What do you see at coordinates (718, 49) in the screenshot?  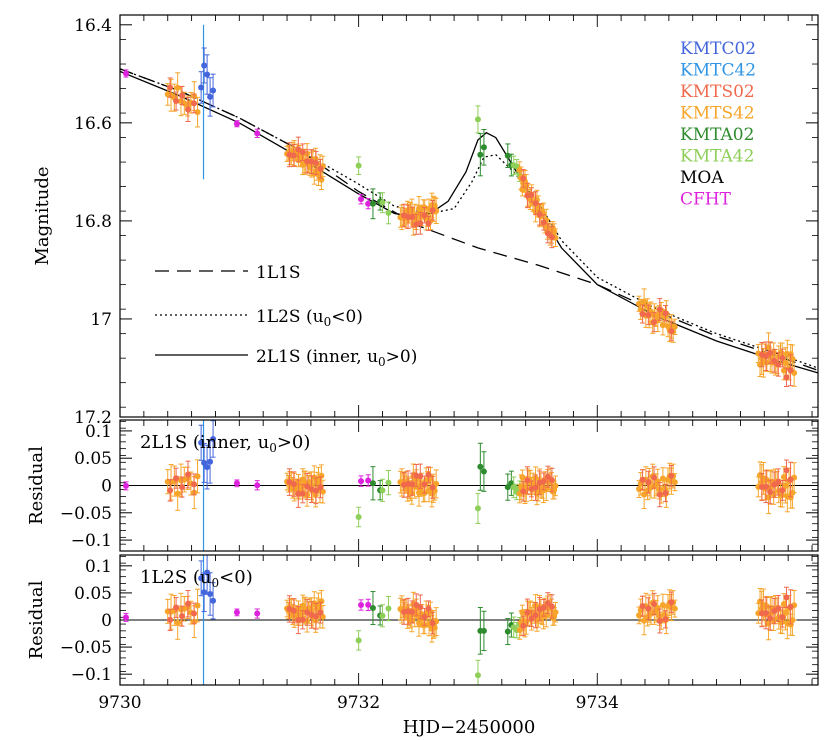 I see `legend-entry-kmtc02: KMTC02` at bounding box center [718, 49].